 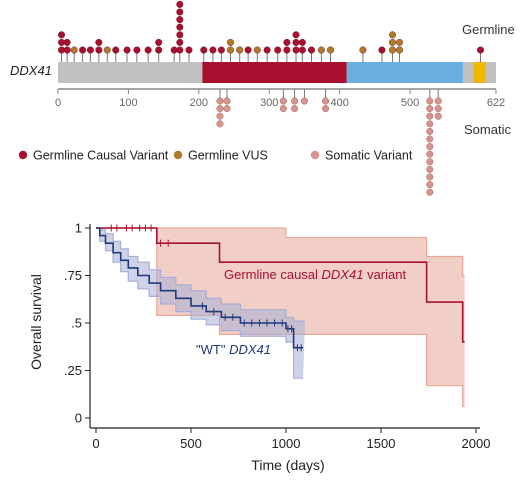 What do you see at coordinates (369, 156) in the screenshot?
I see `legend-label: Somatic Variant` at bounding box center [369, 156].